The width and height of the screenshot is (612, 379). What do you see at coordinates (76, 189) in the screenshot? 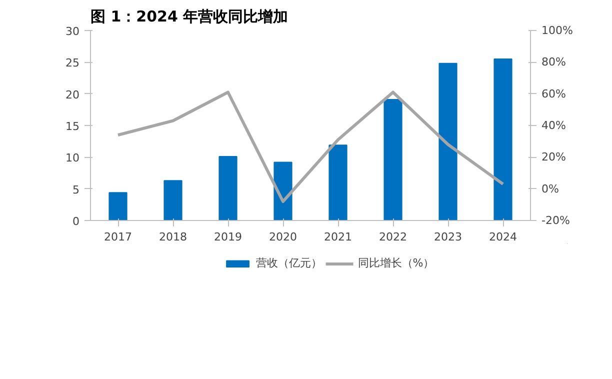
I see `y-tick-label: 5` at bounding box center [76, 189].